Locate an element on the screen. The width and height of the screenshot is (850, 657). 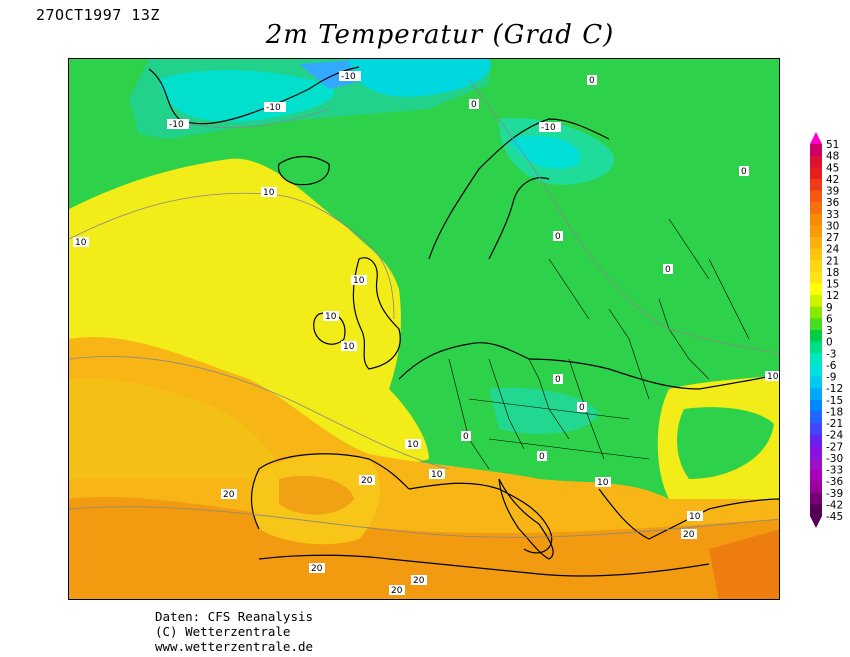
zone-cyan-kola is located at coordinates (545, 152).